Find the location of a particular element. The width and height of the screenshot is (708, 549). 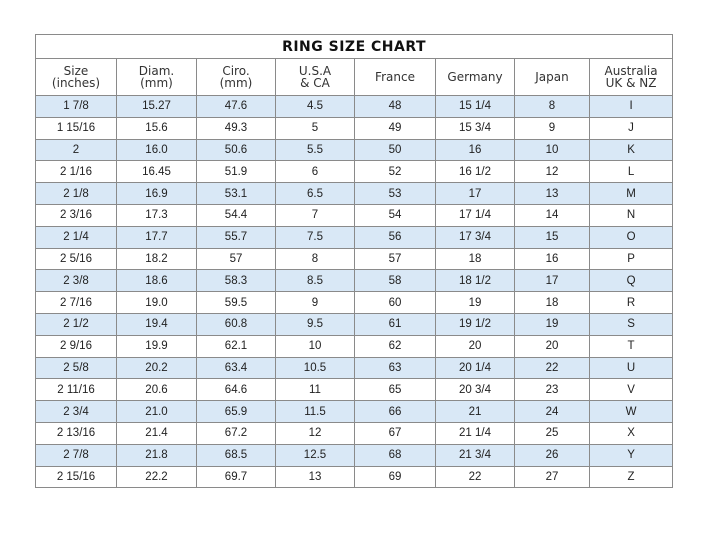

table-cell: 6 is located at coordinates (315, 172).